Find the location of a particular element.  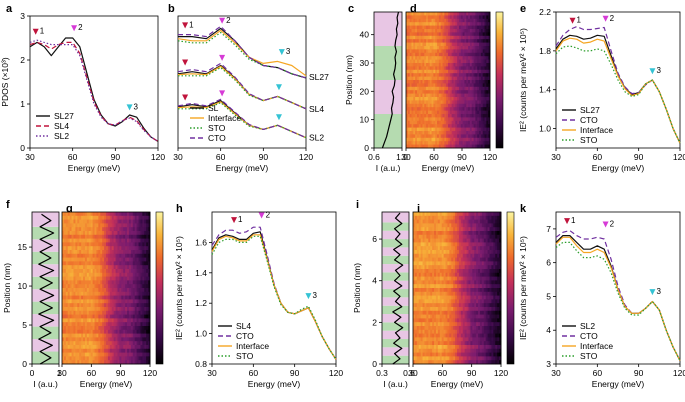

y-tick-label: 0 is located at coordinates (24, 364).